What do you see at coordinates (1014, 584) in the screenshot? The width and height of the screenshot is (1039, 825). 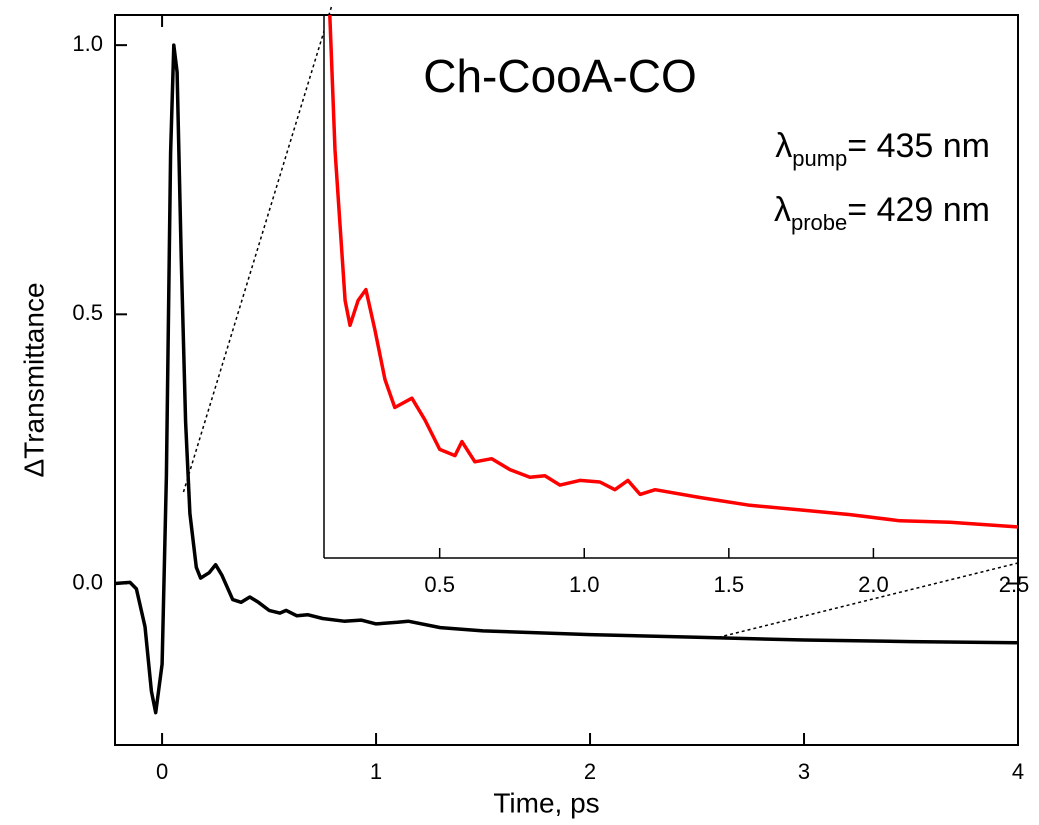 I see `inset-x-tick-label: 2.5` at bounding box center [1014, 584].